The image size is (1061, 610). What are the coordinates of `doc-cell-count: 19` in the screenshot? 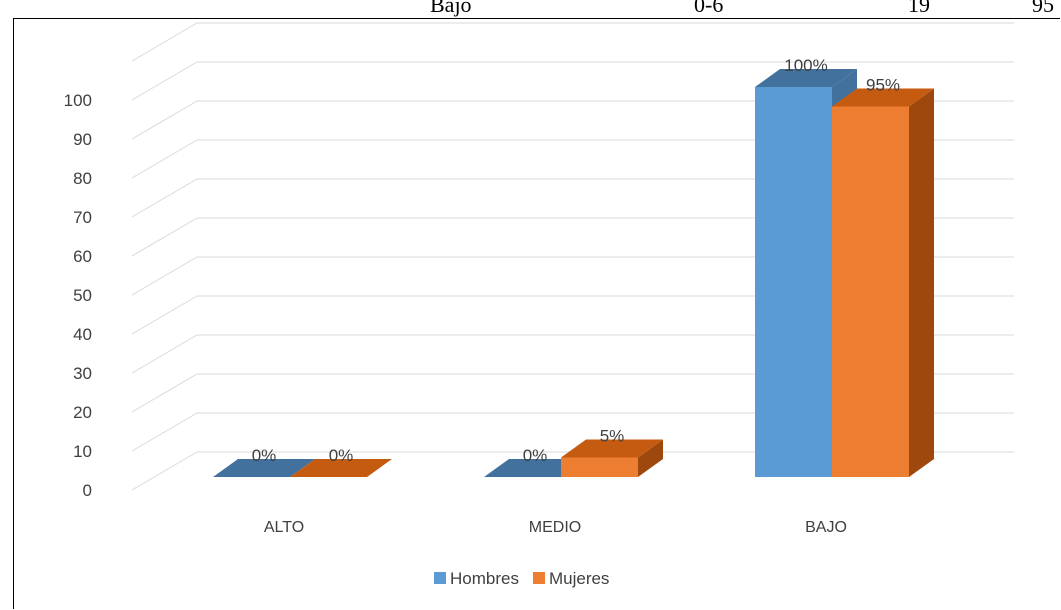 It's located at (919, 8).